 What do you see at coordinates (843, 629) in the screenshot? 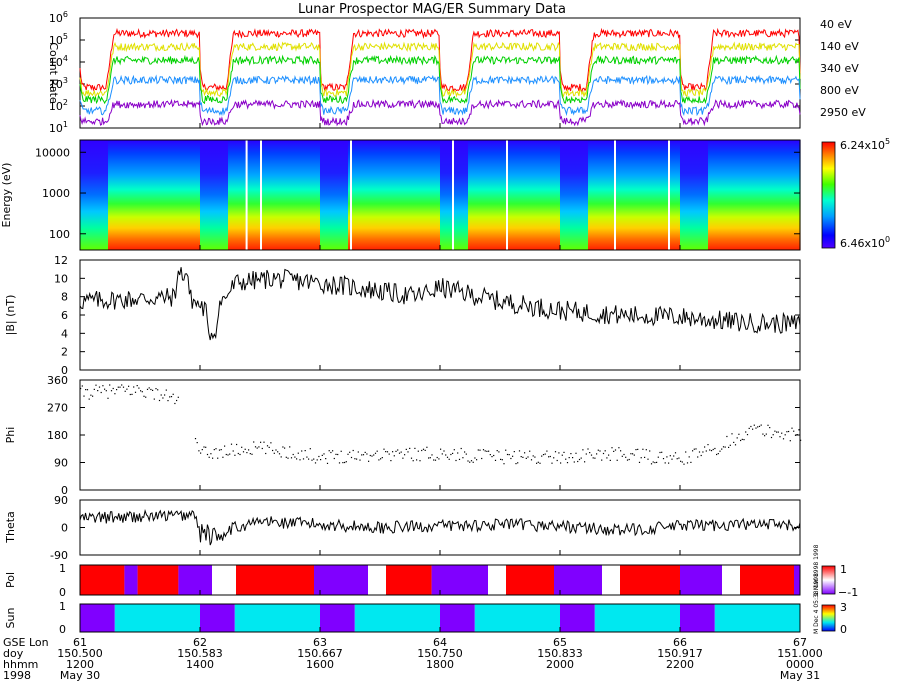
I see `sun-colorbar-bottom: 0` at bounding box center [843, 629].